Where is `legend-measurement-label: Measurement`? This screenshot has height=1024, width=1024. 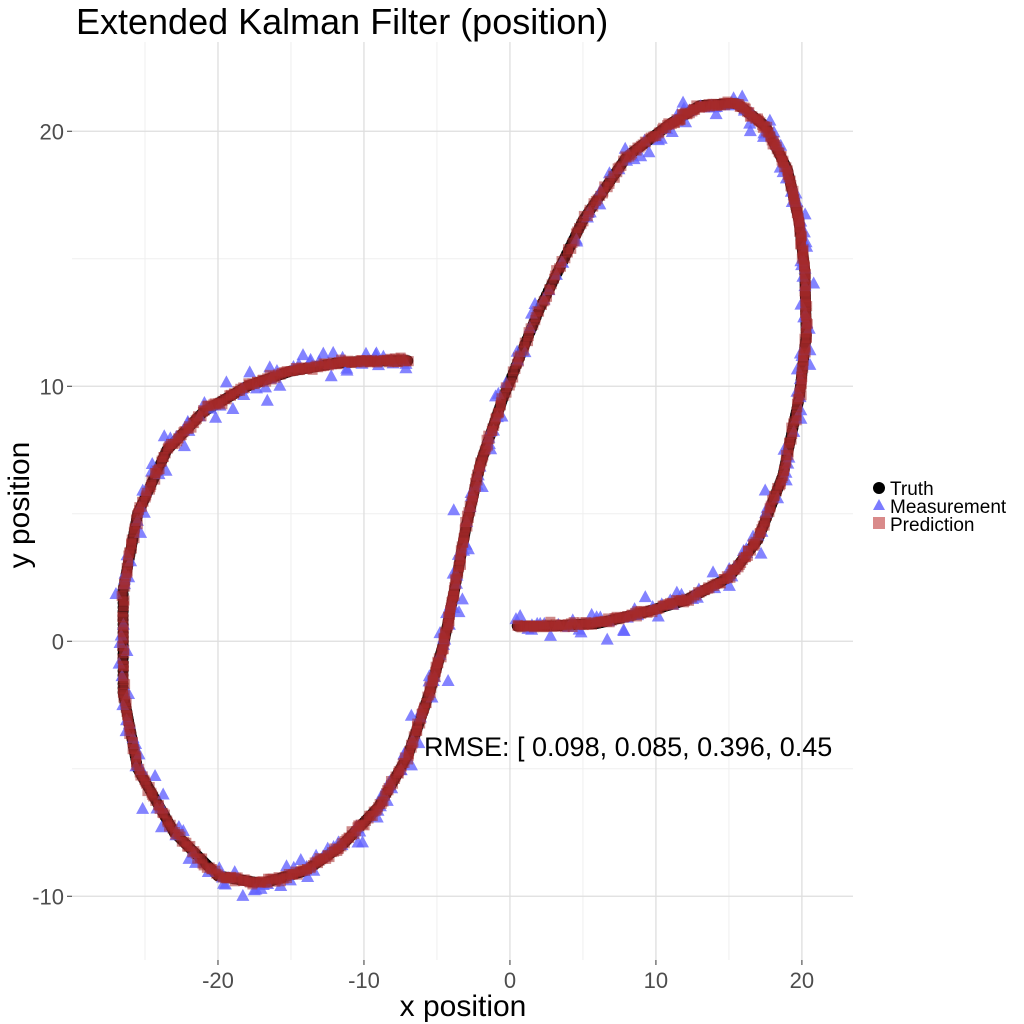 legend-measurement-label: Measurement is located at coordinates (948, 507).